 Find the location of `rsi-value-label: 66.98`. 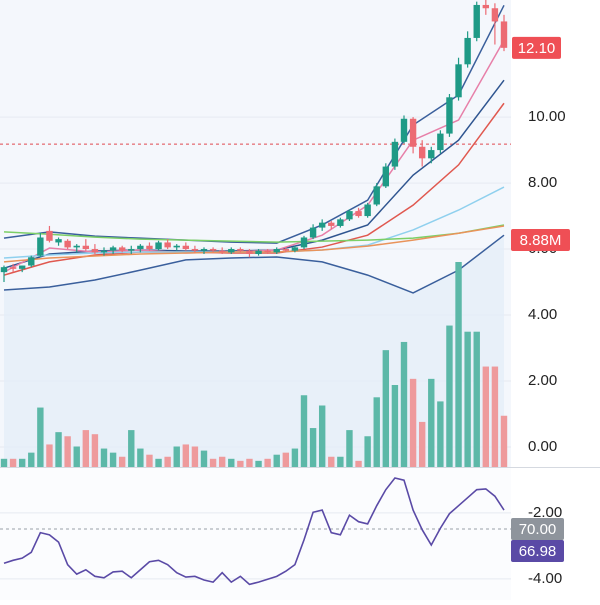

rsi-value-label: 66.98 is located at coordinates (538, 551).